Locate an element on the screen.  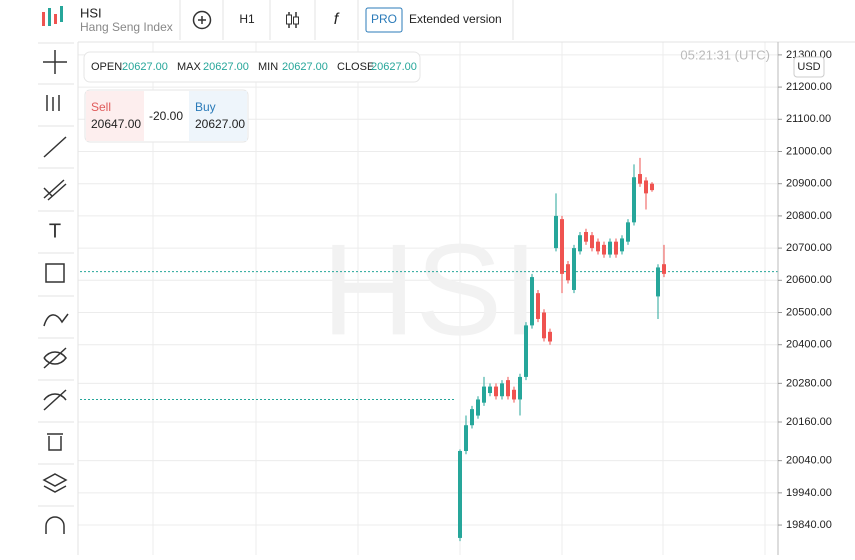
pro-label: PRO is located at coordinates (384, 19).